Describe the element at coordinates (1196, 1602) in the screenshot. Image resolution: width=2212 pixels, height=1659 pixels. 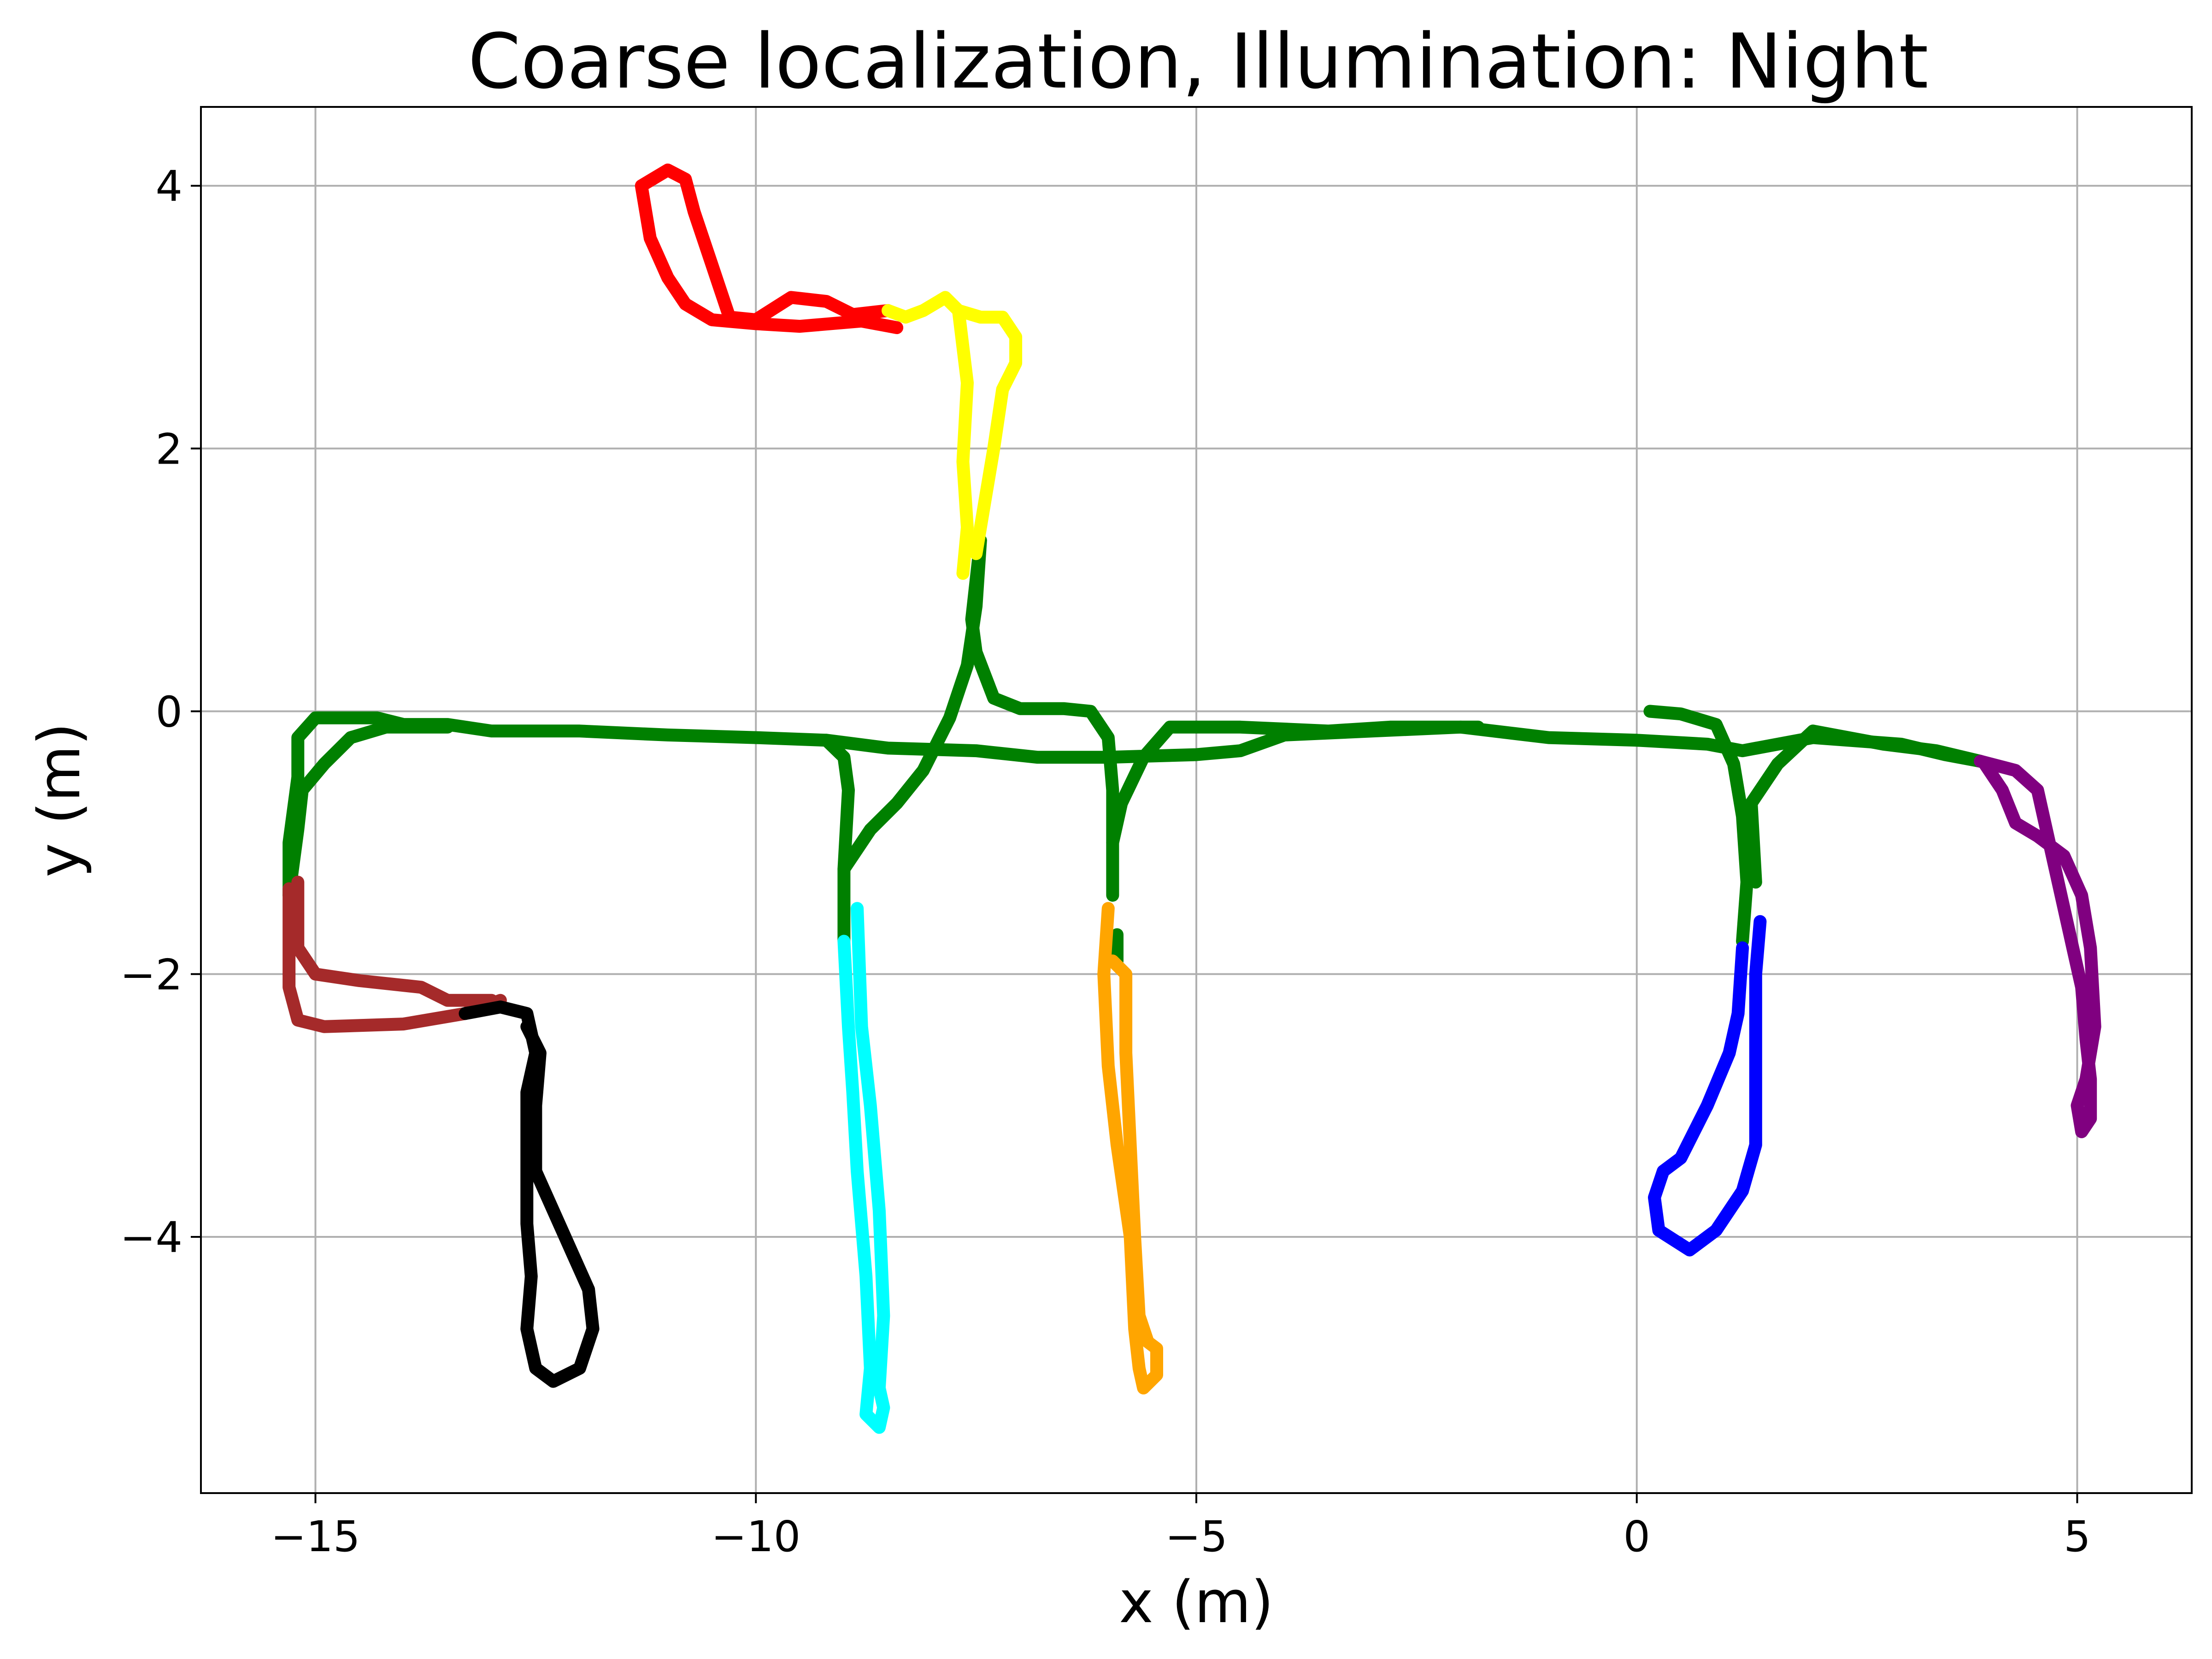
I see `x-axis-label: x (m)` at that location.